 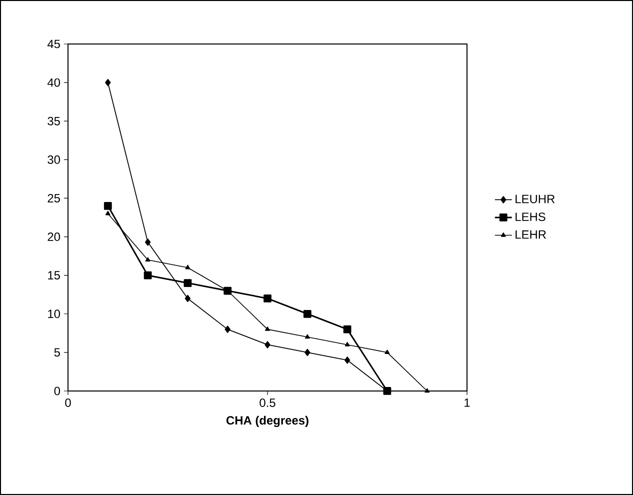 What do you see at coordinates (54, 314) in the screenshot?
I see `y-tick-label: 10` at bounding box center [54, 314].